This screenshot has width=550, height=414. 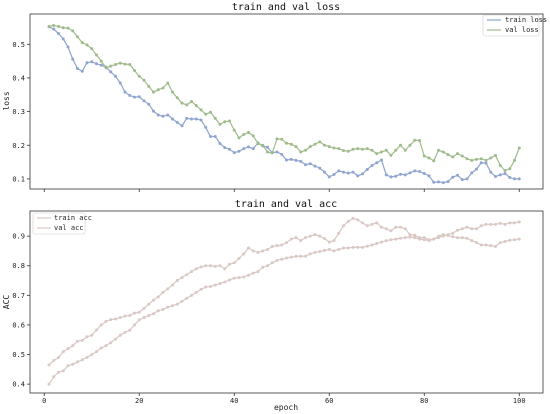 What do you see at coordinates (18, 355) in the screenshot?
I see `acc-y-tick-label: 0.5` at bounding box center [18, 355].